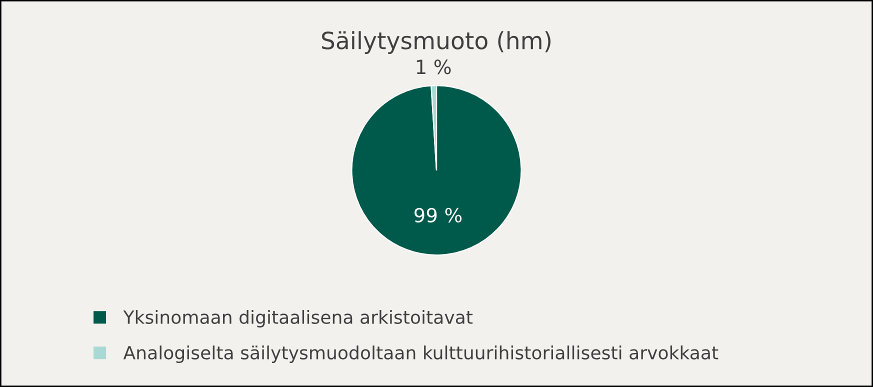  What do you see at coordinates (438, 215) in the screenshot?
I see `data-label: 99 %` at bounding box center [438, 215].